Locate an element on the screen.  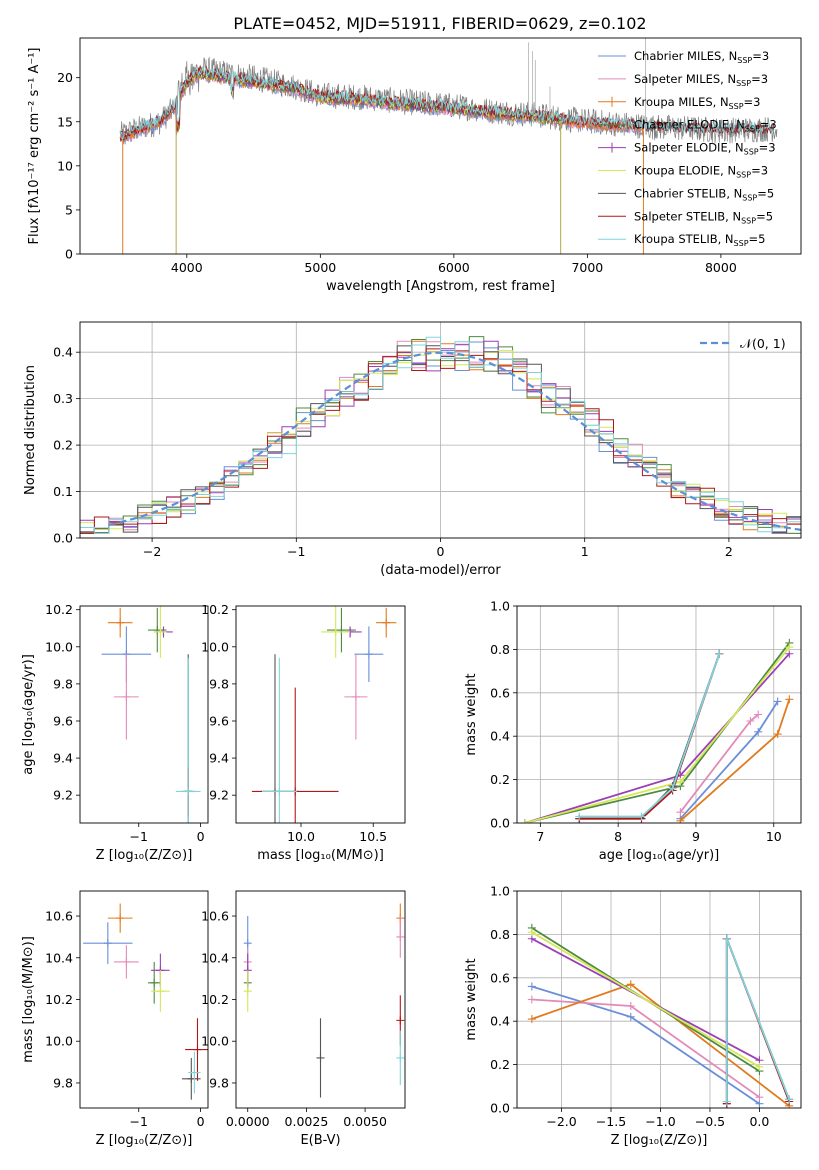
data-point-salpeter_stelib is located at coordinates (400, 1020).